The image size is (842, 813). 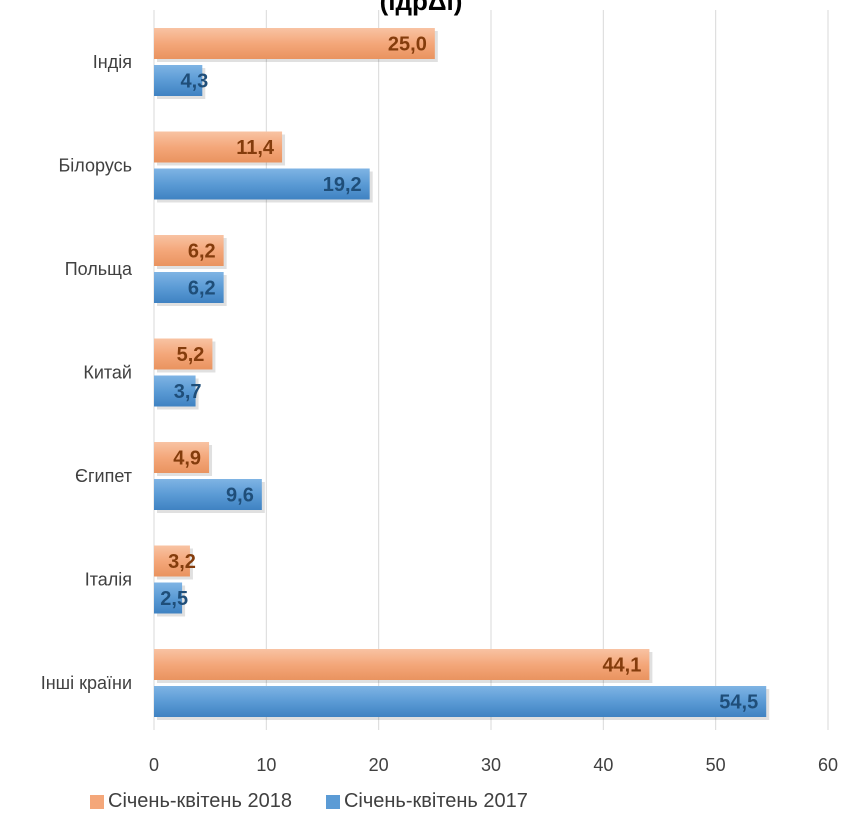 I want to click on x-tick-label: 50, so click(x=716, y=765).